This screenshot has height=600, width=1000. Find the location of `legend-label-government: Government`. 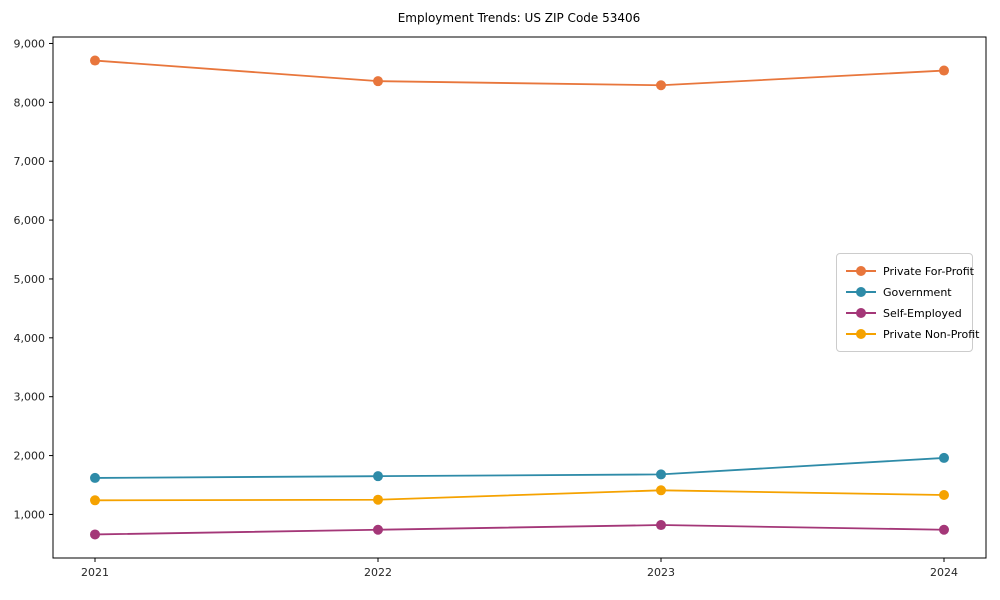

legend-label-government: Government is located at coordinates (917, 292).